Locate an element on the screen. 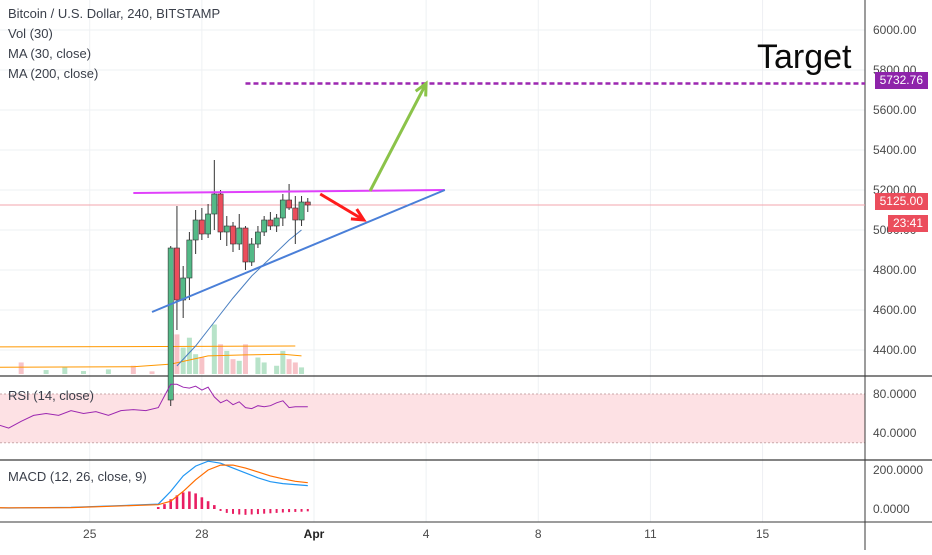 The image size is (932, 555). support-trendline is located at coordinates (298, 251).